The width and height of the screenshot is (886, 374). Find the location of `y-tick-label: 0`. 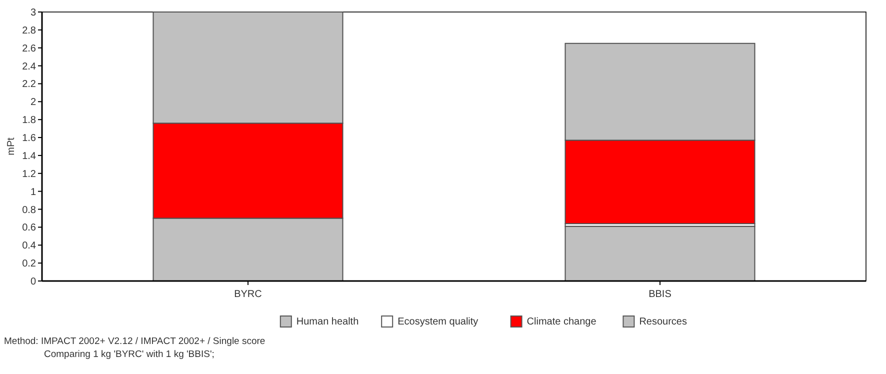

y-tick-label: 0 is located at coordinates (33, 282).